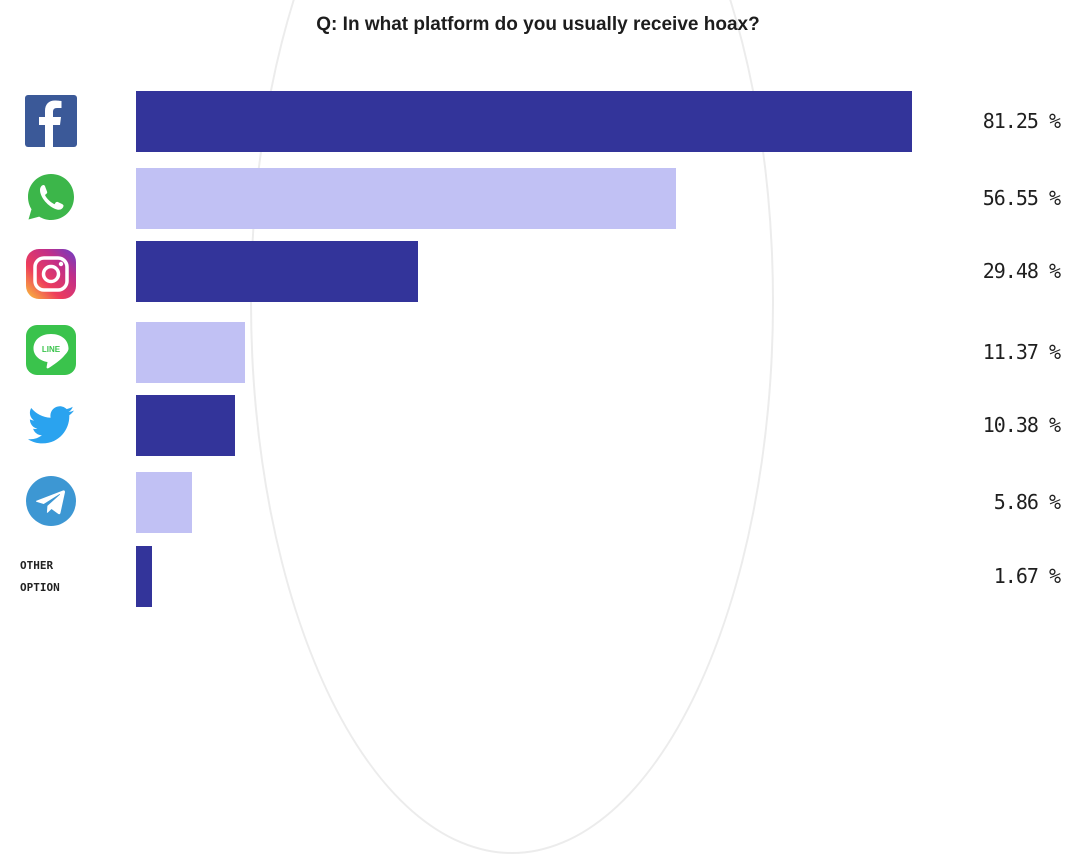 This screenshot has height=854, width=1076. What do you see at coordinates (1027, 576) in the screenshot?
I see `value-label-other-option: 1.67 %` at bounding box center [1027, 576].